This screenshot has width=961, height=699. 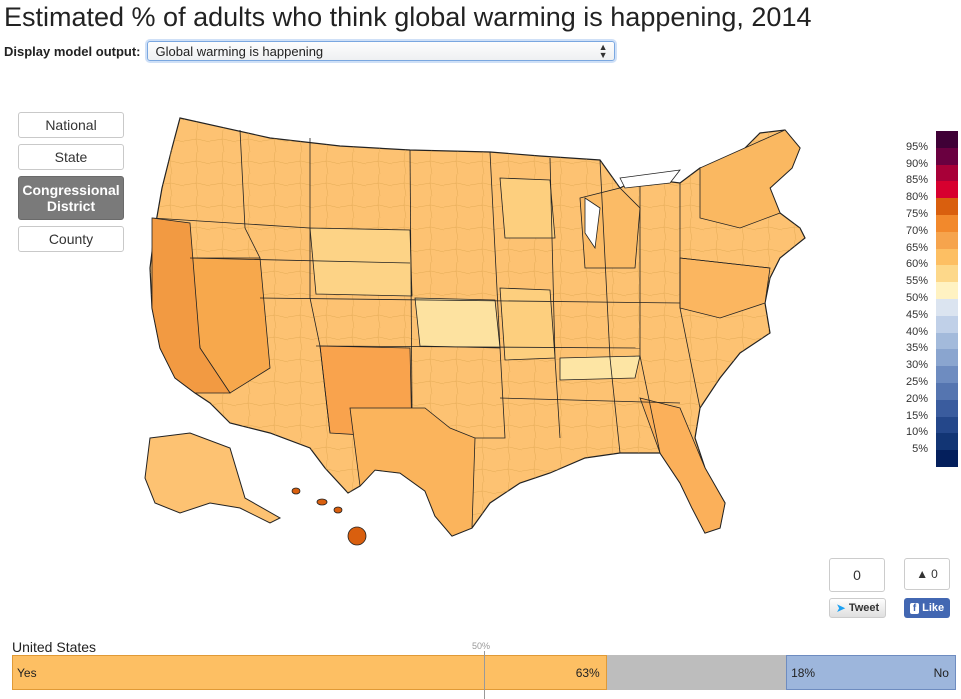 What do you see at coordinates (380, 51) in the screenshot?
I see `model-select: Global warming is happening ▲ ▼` at bounding box center [380, 51].